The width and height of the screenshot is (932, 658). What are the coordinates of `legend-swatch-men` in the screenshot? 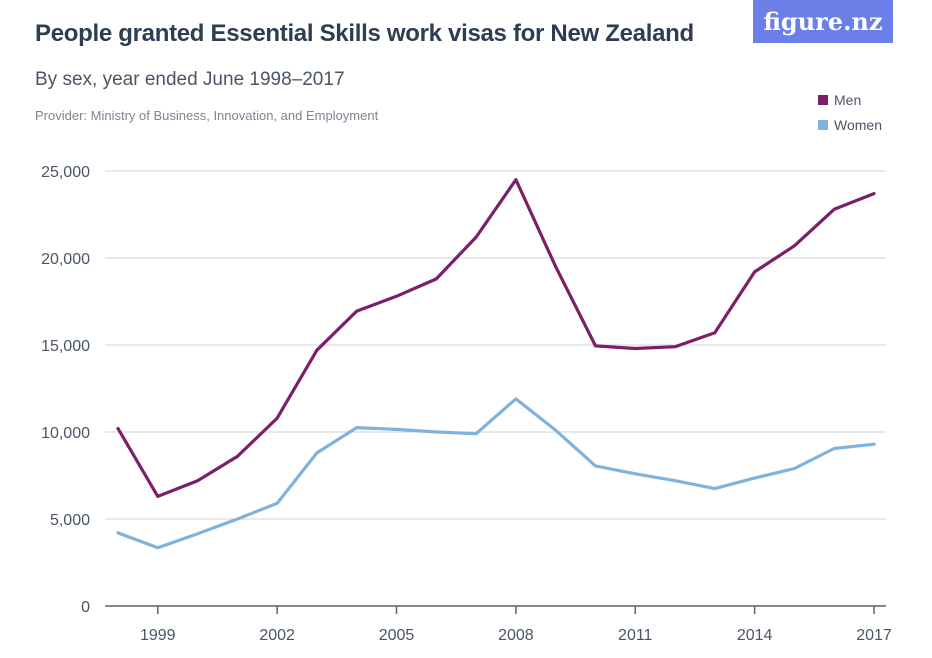 It's located at (823, 99).